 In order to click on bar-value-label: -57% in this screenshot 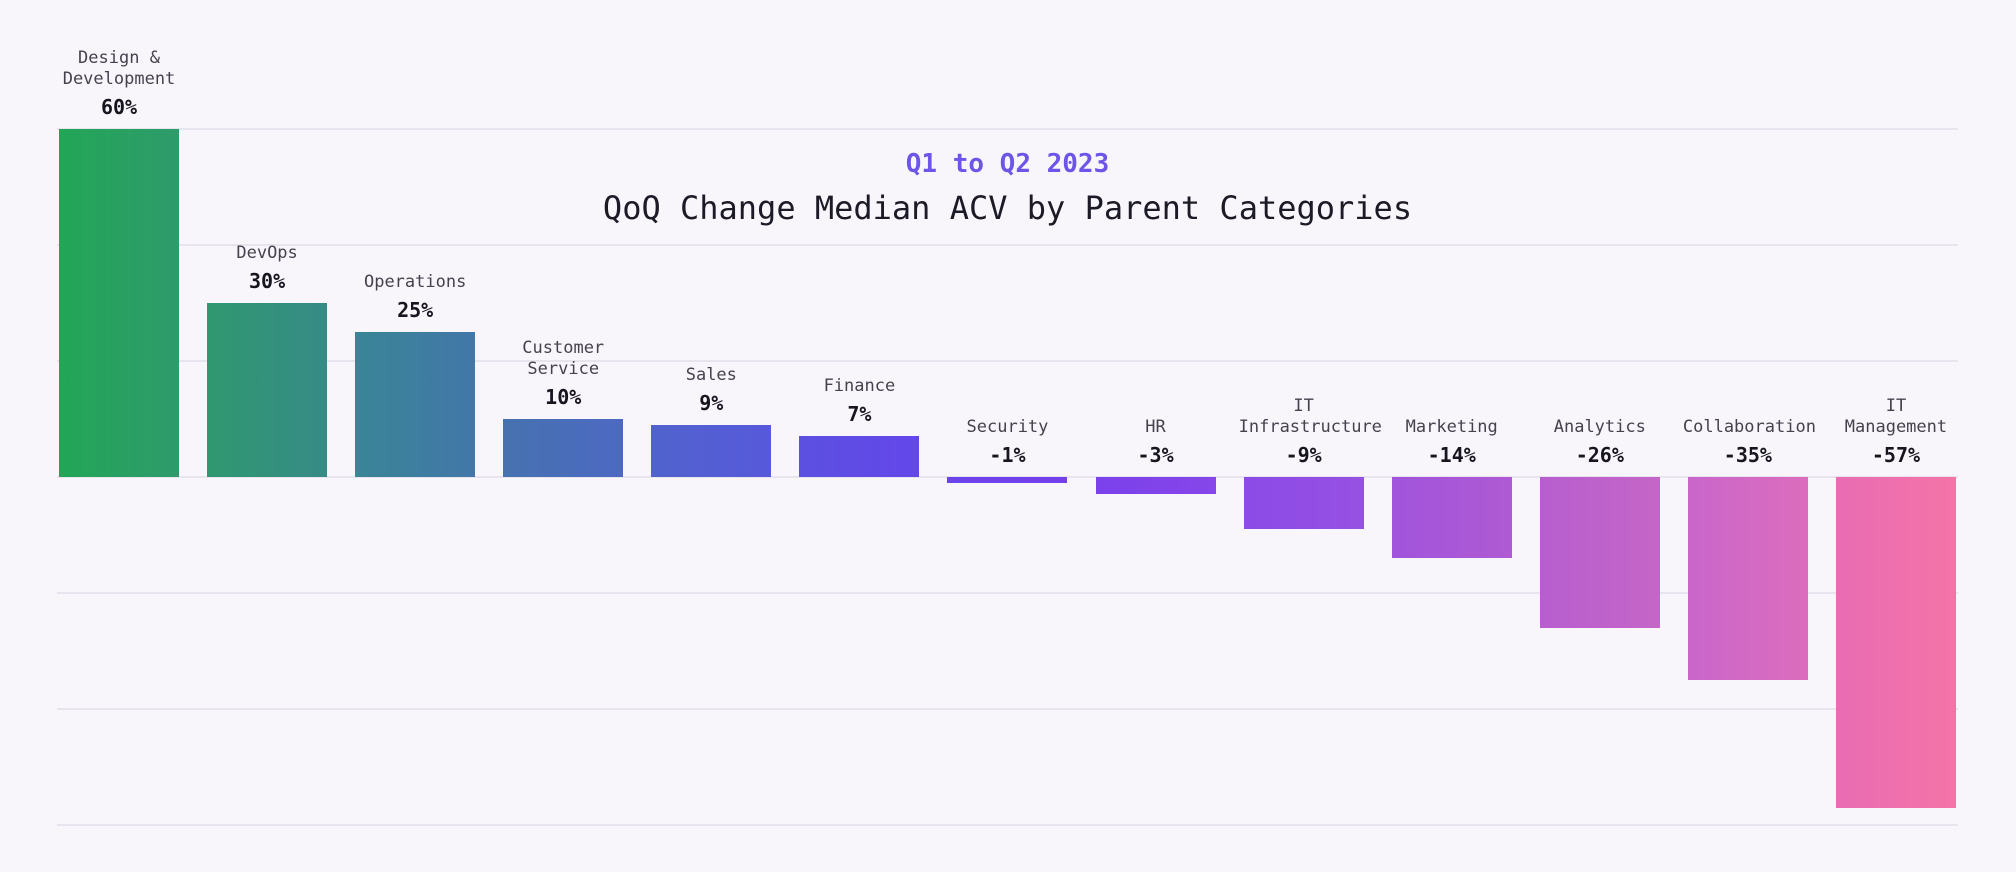, I will do `click(1896, 455)`.